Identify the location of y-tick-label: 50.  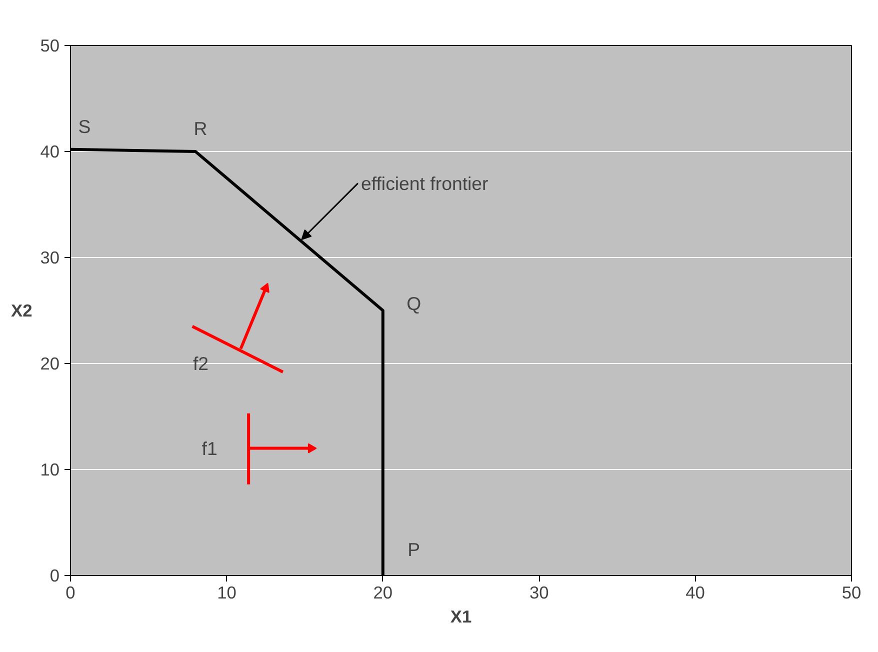
(50, 46).